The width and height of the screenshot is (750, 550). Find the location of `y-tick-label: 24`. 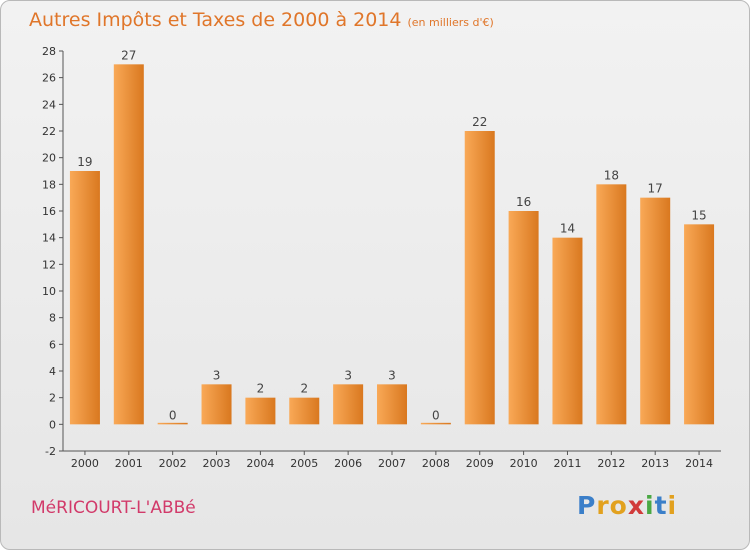

y-tick-label: 24 is located at coordinates (49, 104).